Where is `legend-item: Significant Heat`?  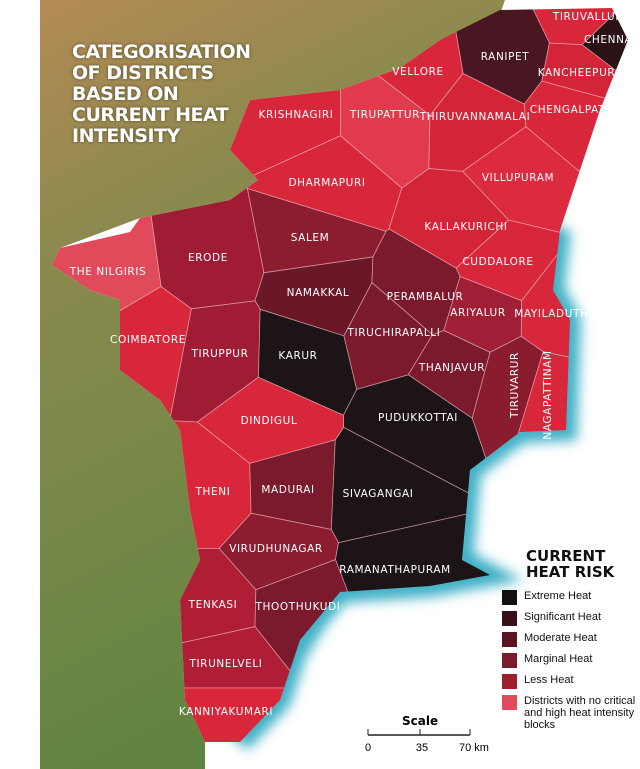
legend-item: Significant Heat is located at coordinates (571, 618).